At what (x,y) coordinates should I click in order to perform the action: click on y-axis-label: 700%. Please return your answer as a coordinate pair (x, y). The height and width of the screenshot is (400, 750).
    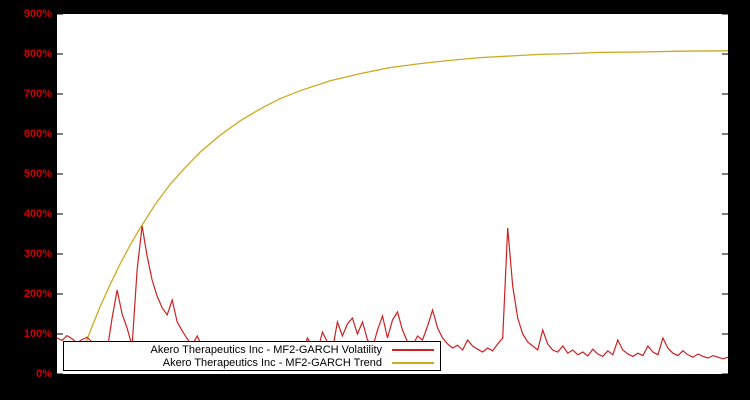
    Looking at the image, I should click on (37, 94).